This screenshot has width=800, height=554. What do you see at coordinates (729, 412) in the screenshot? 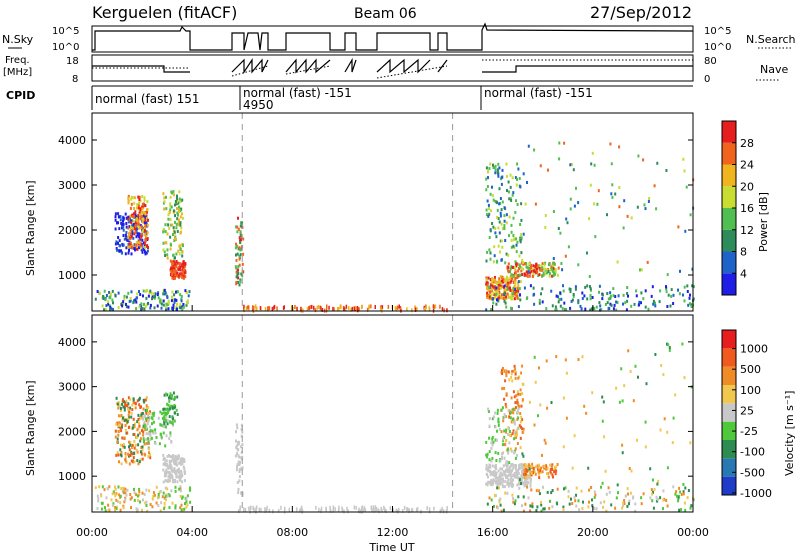
I see `velocity-colorbar-segment` at bounding box center [729, 412].